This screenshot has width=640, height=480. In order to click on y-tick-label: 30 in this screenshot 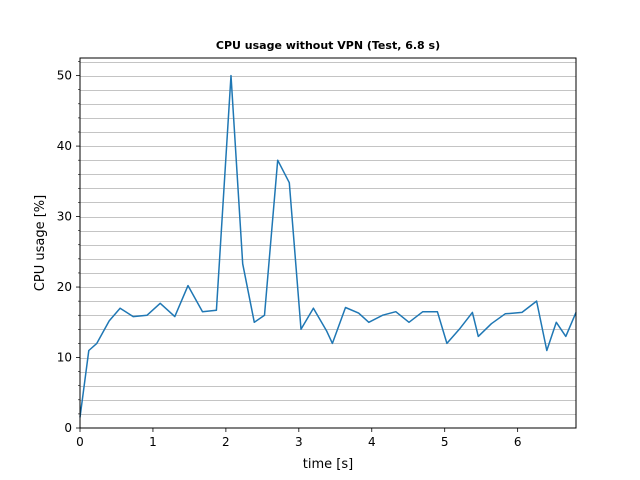, I will do `click(64, 217)`.